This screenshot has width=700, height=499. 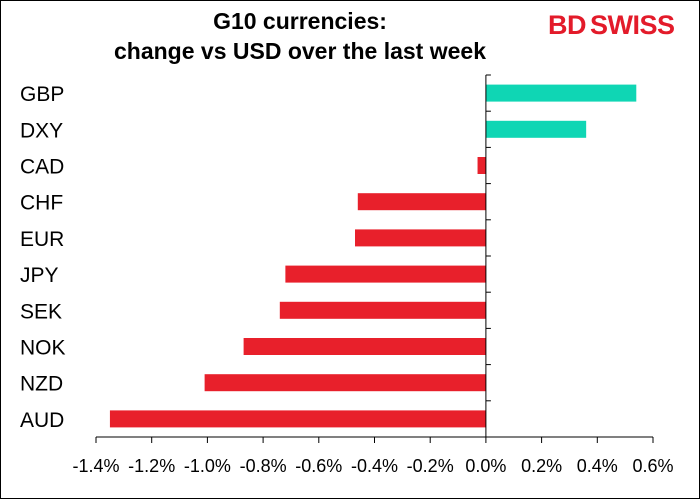 What do you see at coordinates (263, 466) in the screenshot?
I see `x-tick-label: -0.8%` at bounding box center [263, 466].